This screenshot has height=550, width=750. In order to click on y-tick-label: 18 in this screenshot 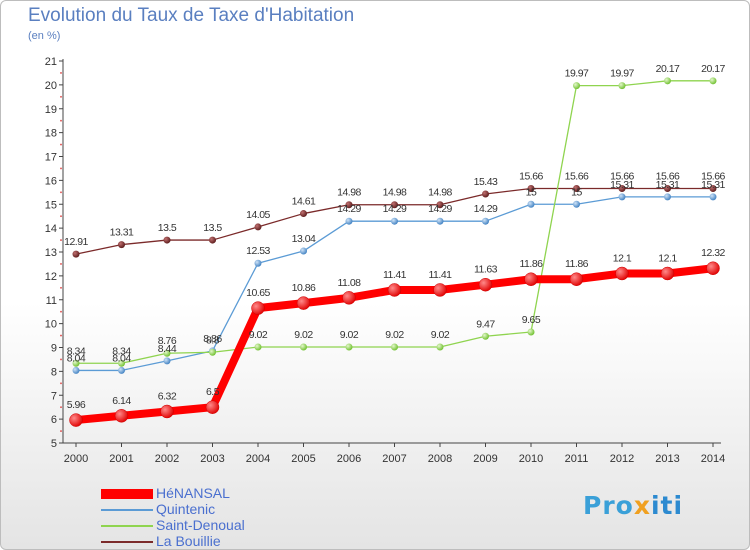, I will do `click(51, 134)`.